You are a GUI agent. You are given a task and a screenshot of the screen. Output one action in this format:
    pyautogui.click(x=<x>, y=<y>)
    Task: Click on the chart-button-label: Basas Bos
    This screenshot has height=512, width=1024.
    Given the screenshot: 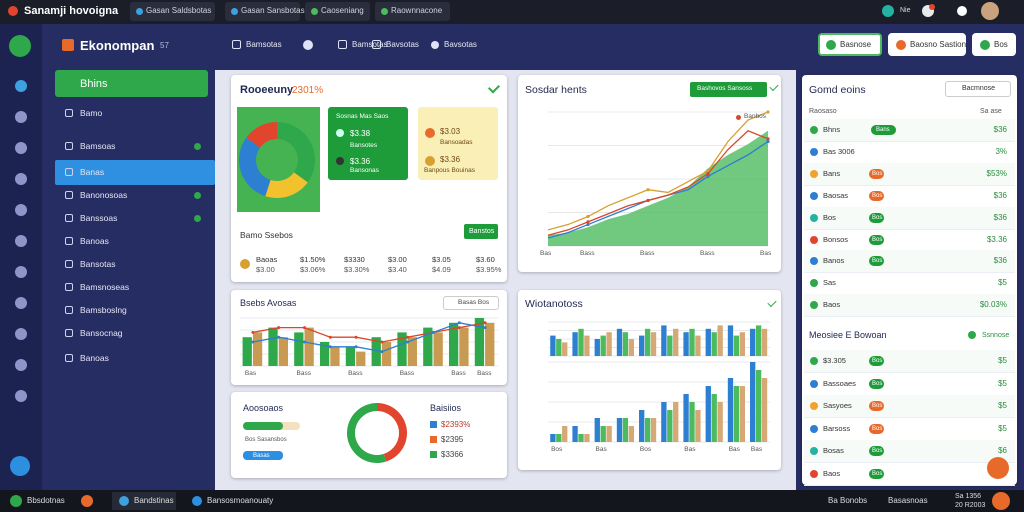 What is the action you would take?
    pyautogui.click(x=474, y=302)
    